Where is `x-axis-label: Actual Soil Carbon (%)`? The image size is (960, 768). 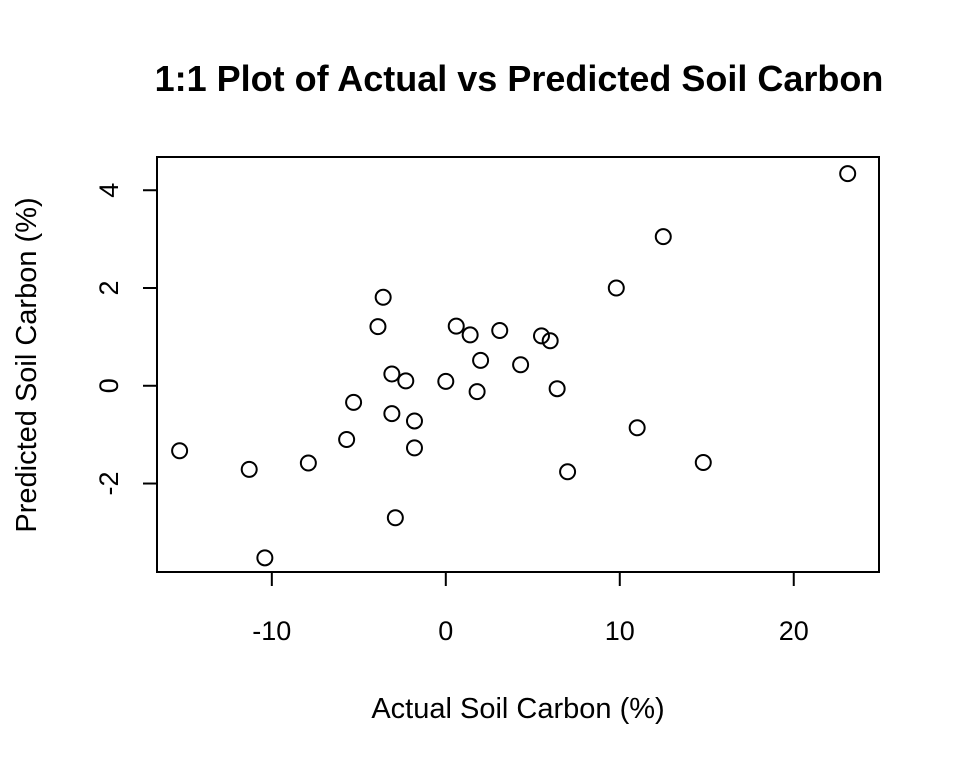 x-axis-label: Actual Soil Carbon (%) is located at coordinates (517, 709).